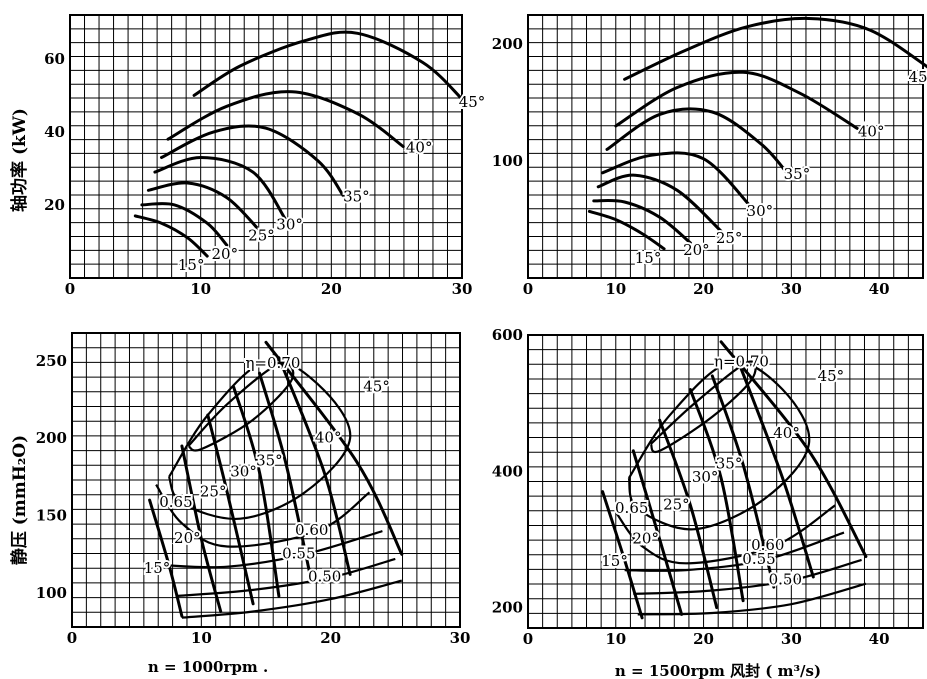  I want to click on efficiency-label: 0.50, so click(324, 576).